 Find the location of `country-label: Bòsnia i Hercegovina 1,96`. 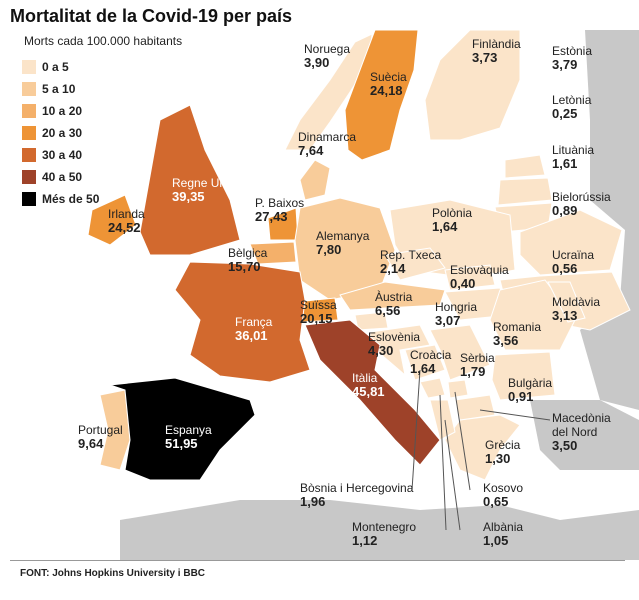

country-label: Bòsnia i Hercegovina 1,96 is located at coordinates (356, 495).